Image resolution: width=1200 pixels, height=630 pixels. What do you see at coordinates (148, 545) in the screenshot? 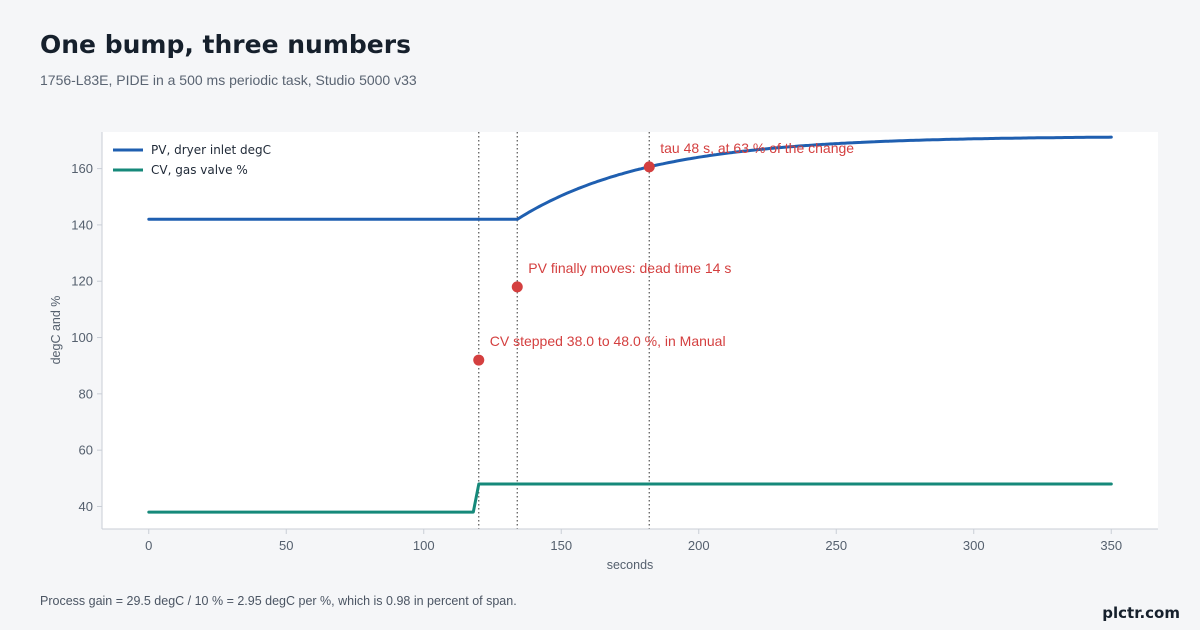
I see `x-tick-label: 0` at bounding box center [148, 545].